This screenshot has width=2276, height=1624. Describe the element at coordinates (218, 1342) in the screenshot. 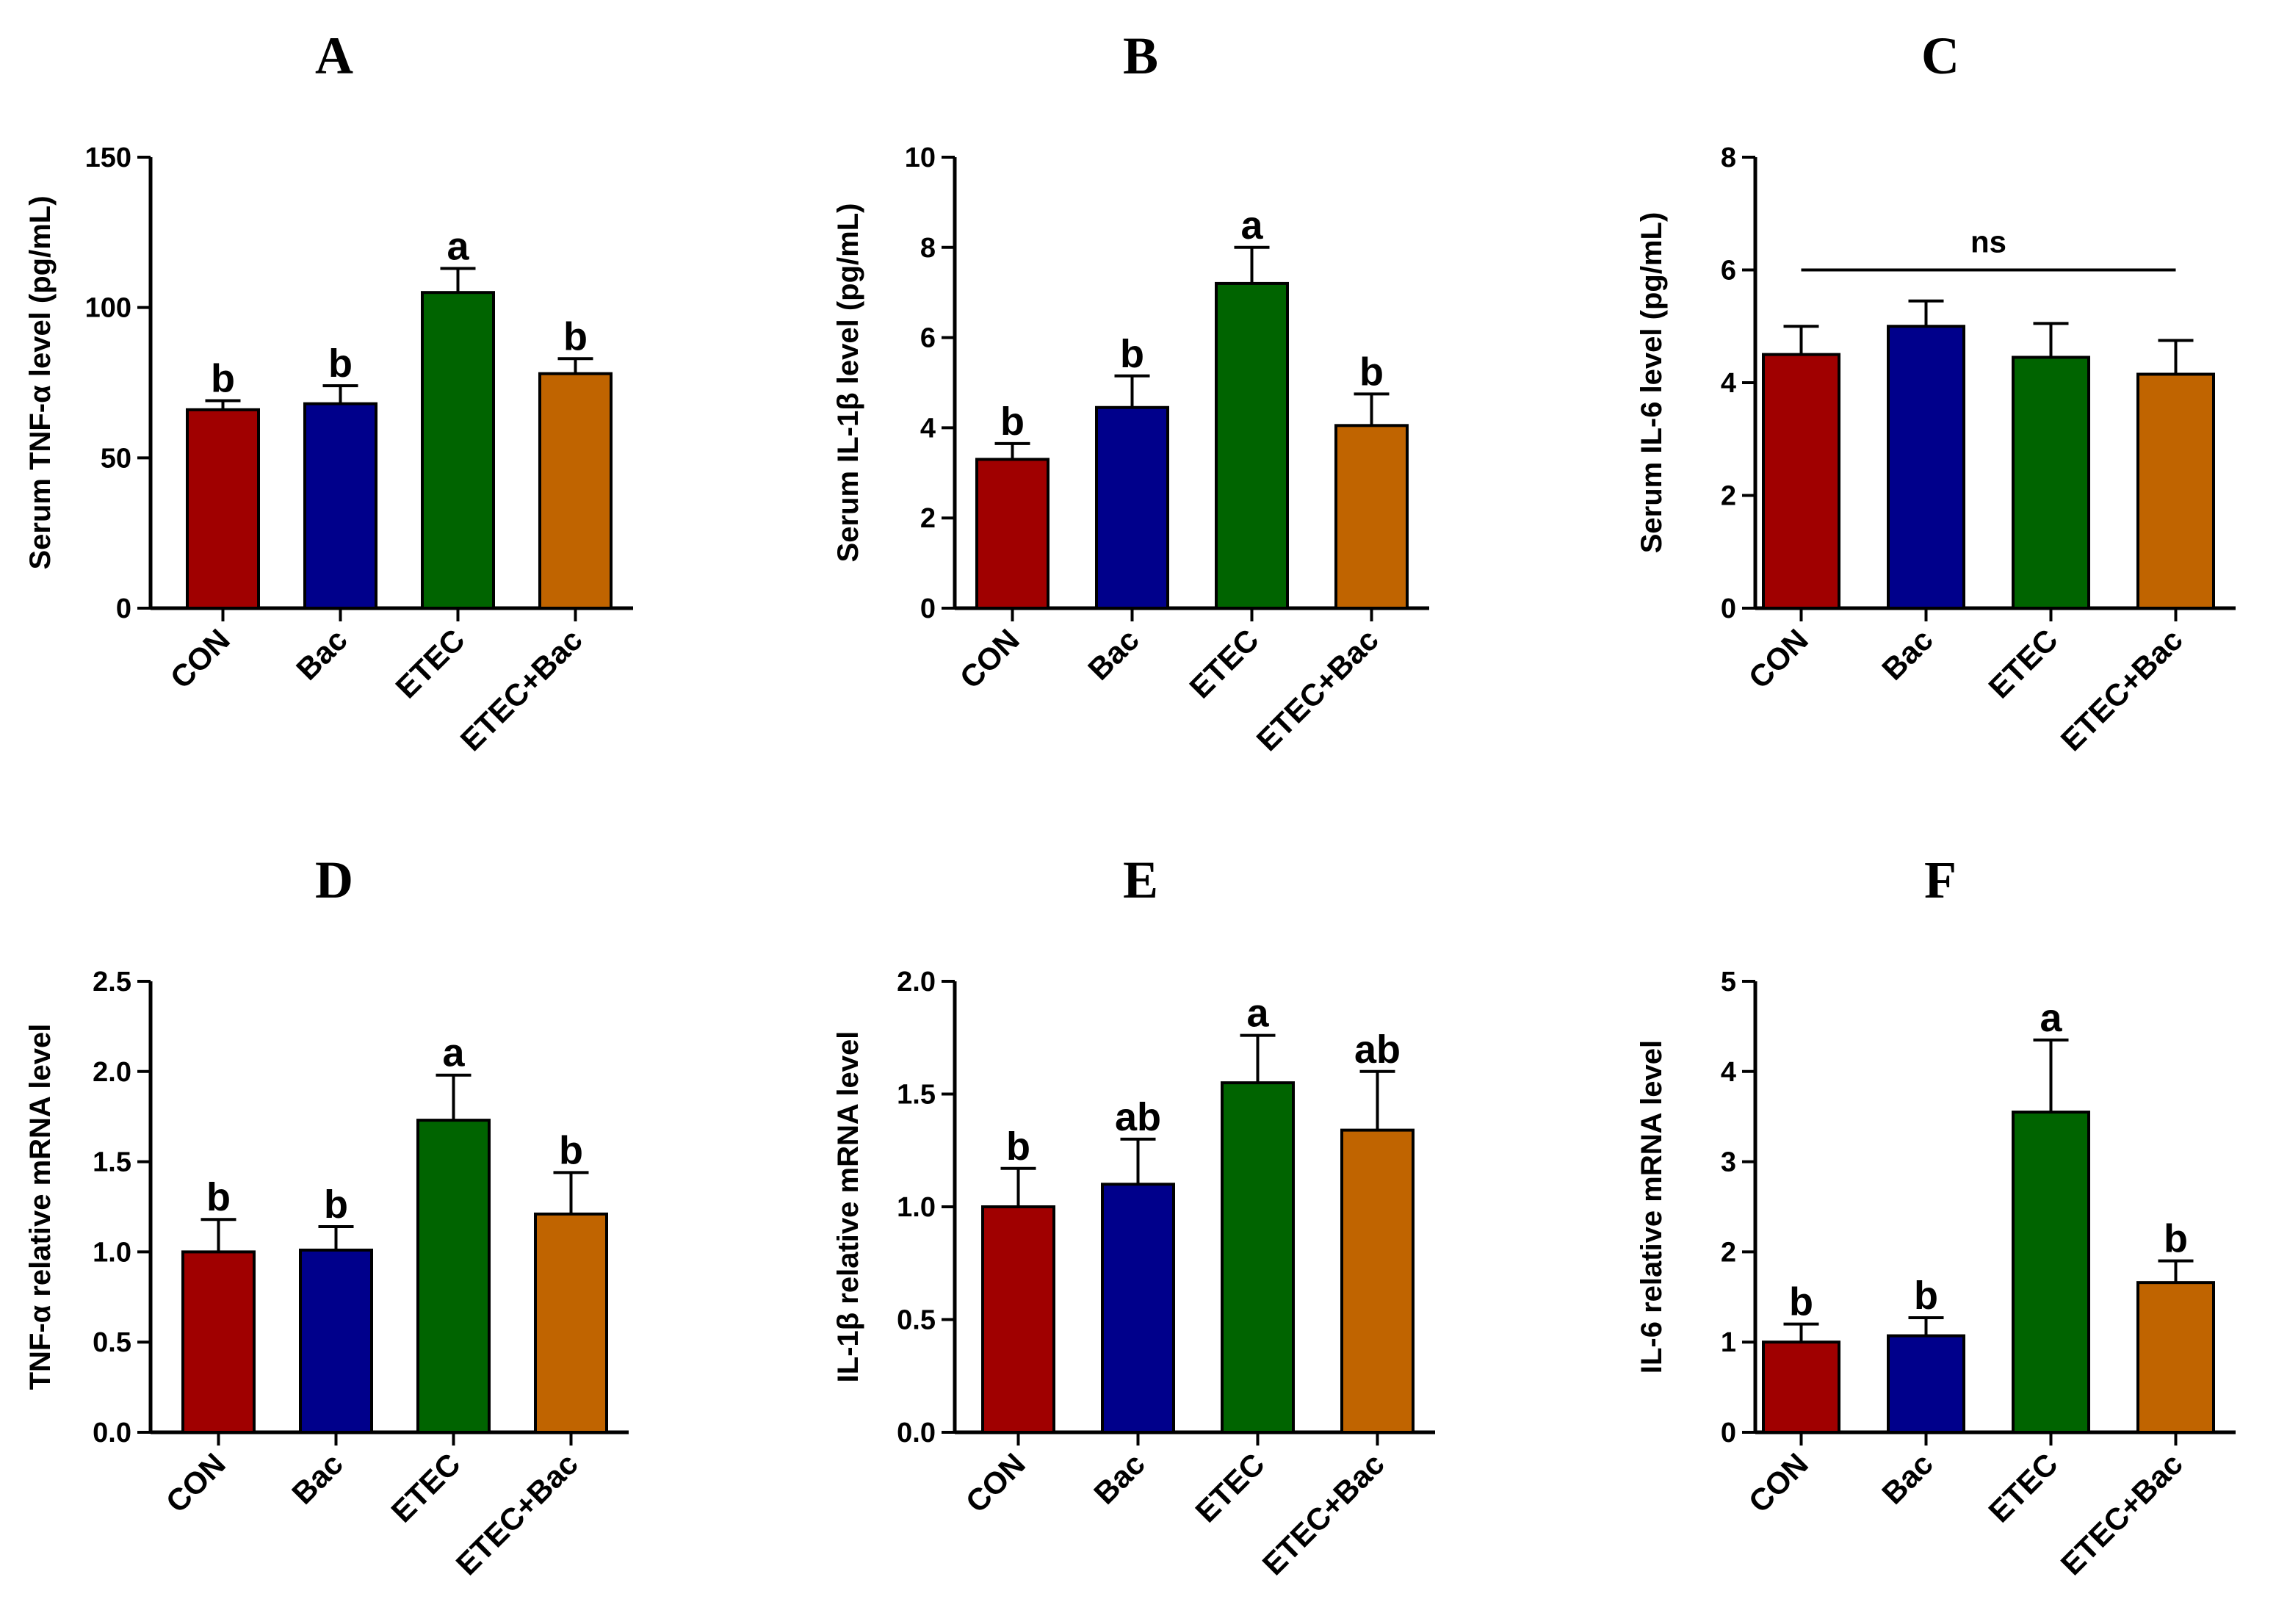

I see `panel-d-bar-con` at that location.